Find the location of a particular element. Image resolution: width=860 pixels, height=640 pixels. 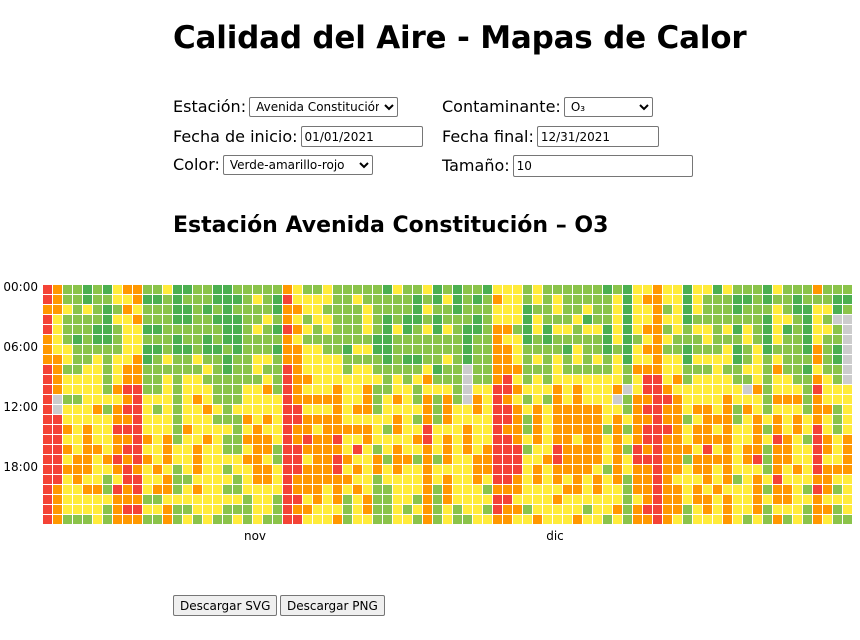

start-date-label: Fecha de inicio: is located at coordinates (235, 136).